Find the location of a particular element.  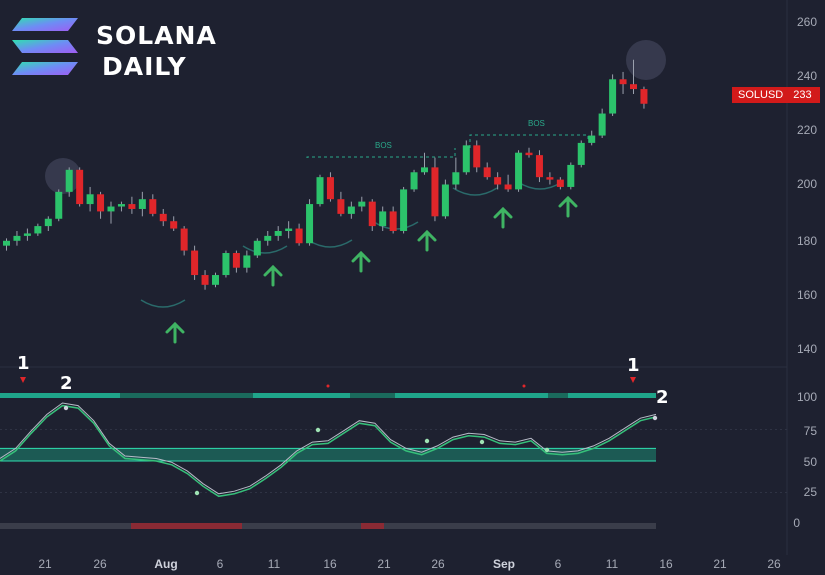

x-tick-11: 11 is located at coordinates (274, 564).